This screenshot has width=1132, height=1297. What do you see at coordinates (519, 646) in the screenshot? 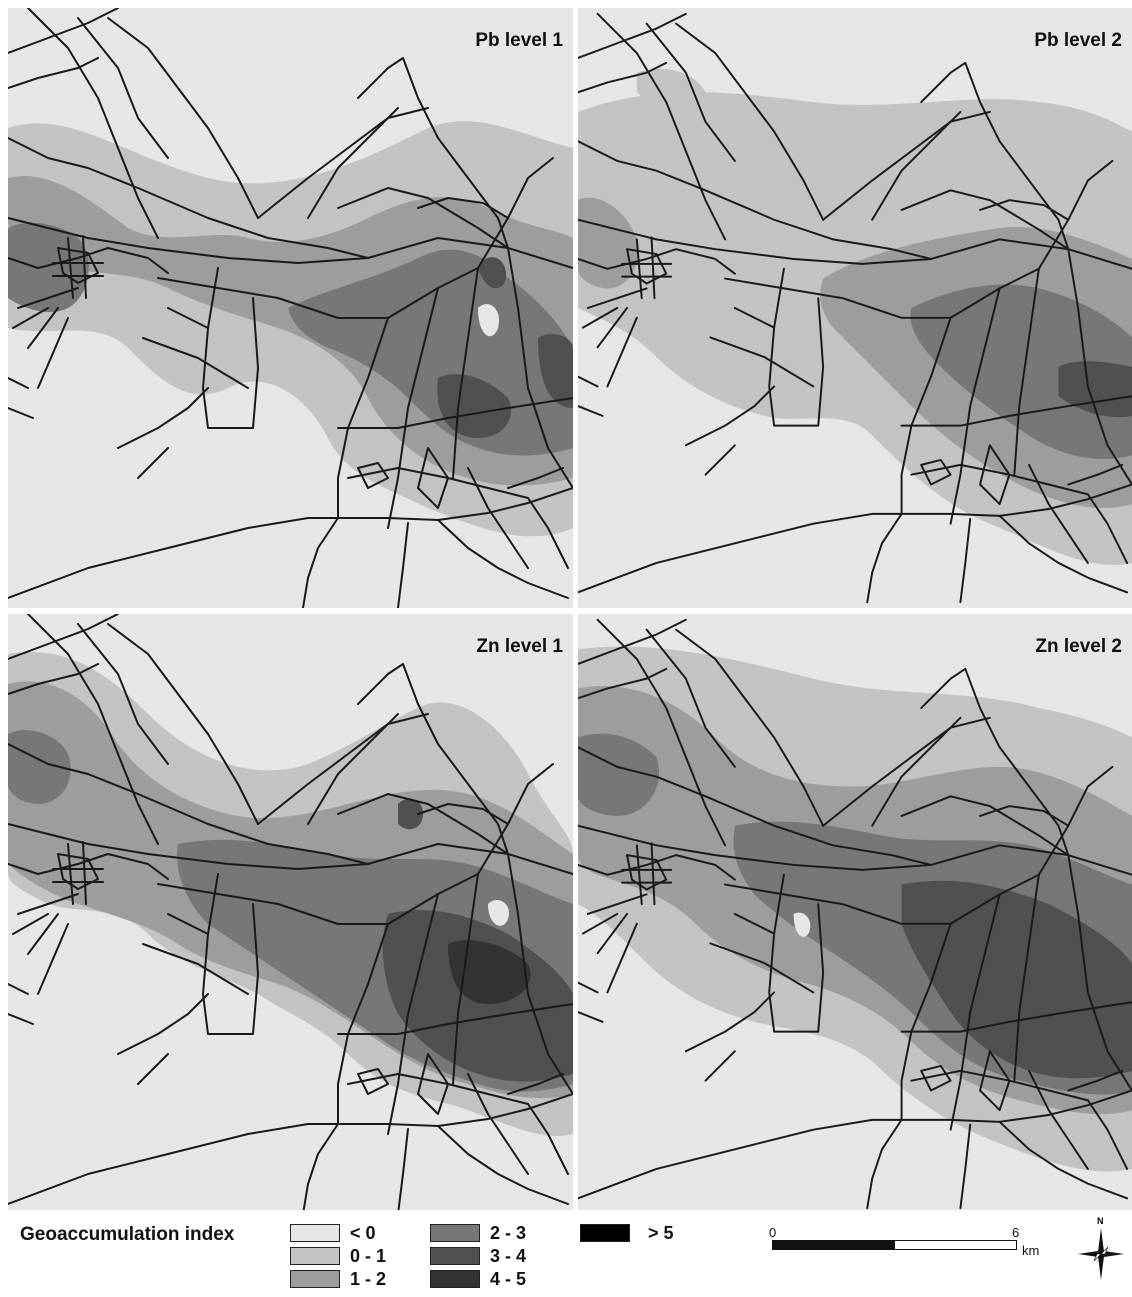
I see `panel-title: Zn level 1` at bounding box center [519, 646].